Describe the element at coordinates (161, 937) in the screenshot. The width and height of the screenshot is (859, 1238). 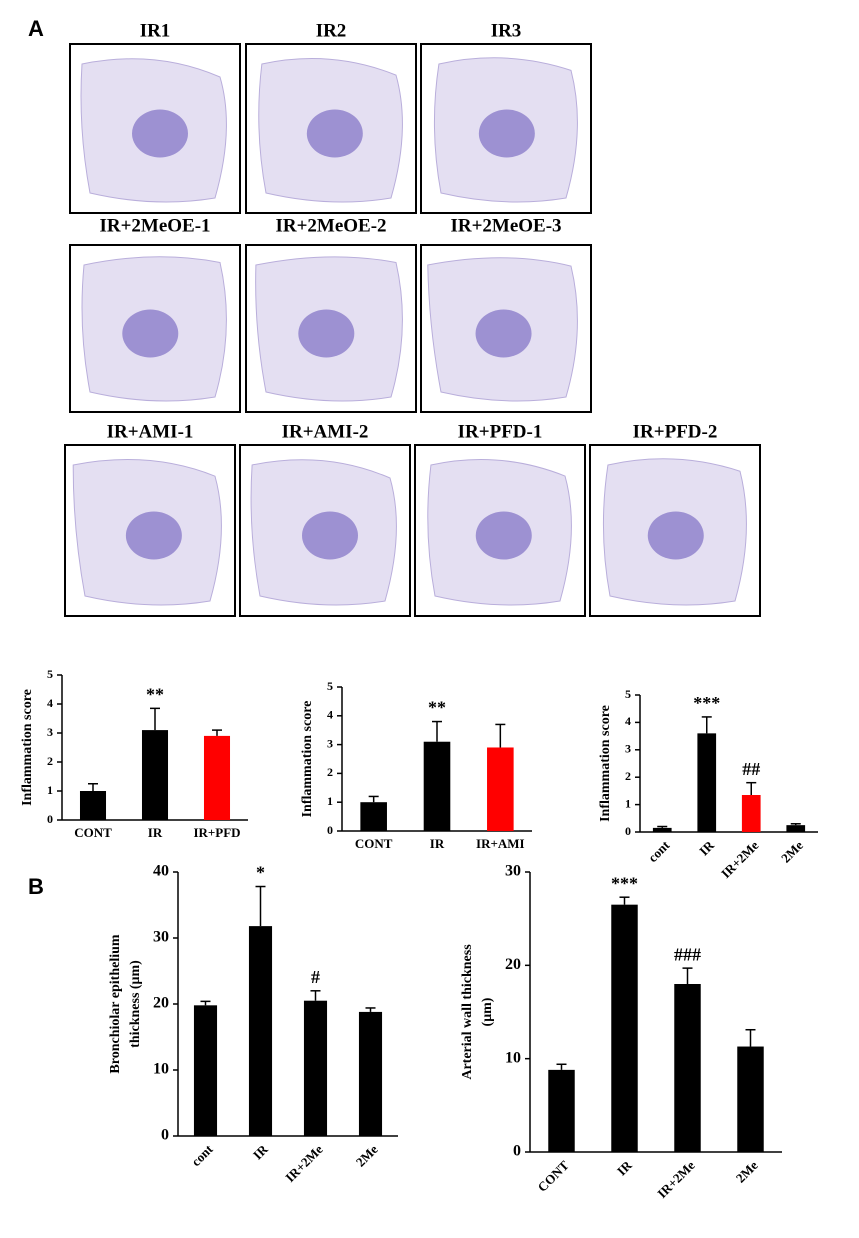
I see `y-tick-label: 30` at that location.